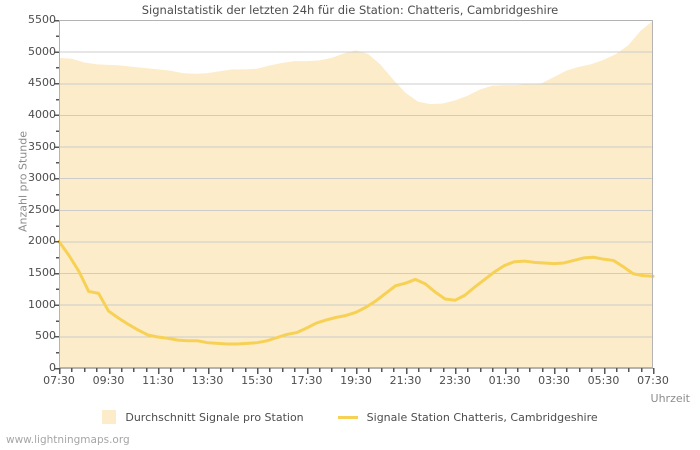 The image size is (700, 450). Describe the element at coordinates (504, 380) in the screenshot. I see `x-tick-label: 01:30` at that location.